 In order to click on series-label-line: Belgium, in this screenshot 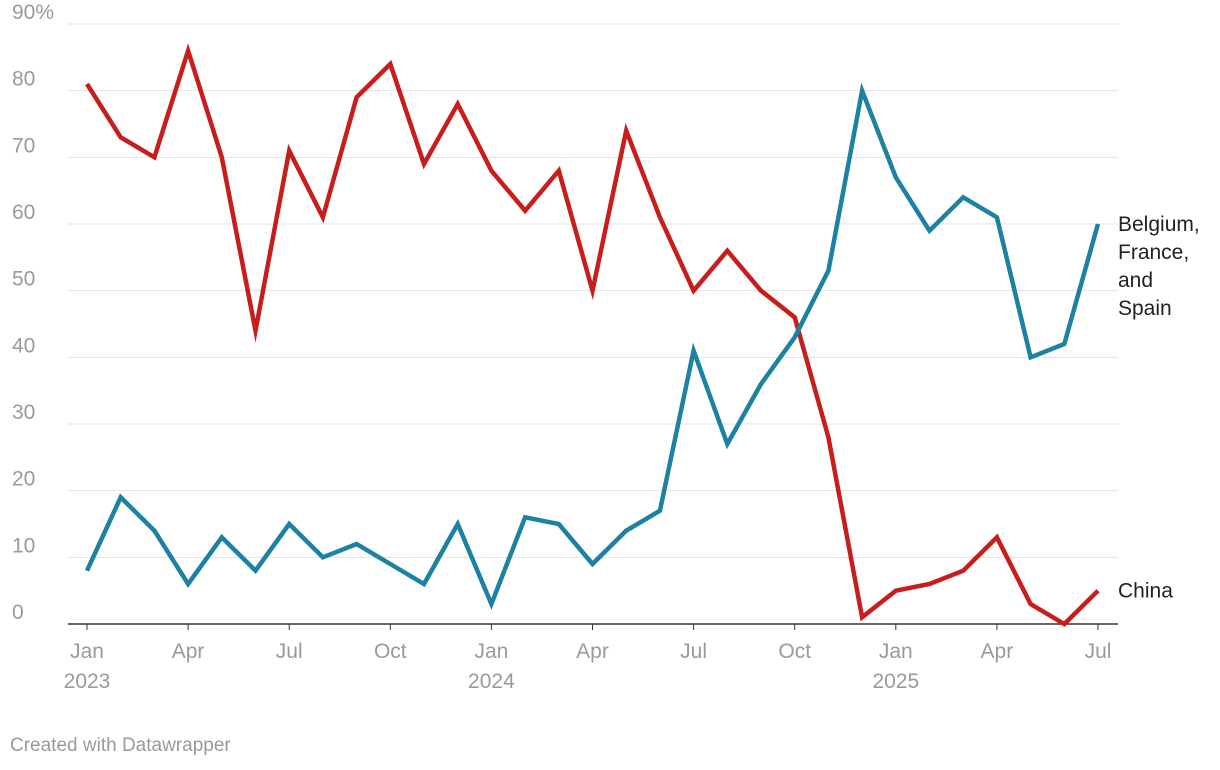, I will do `click(1159, 224)`.